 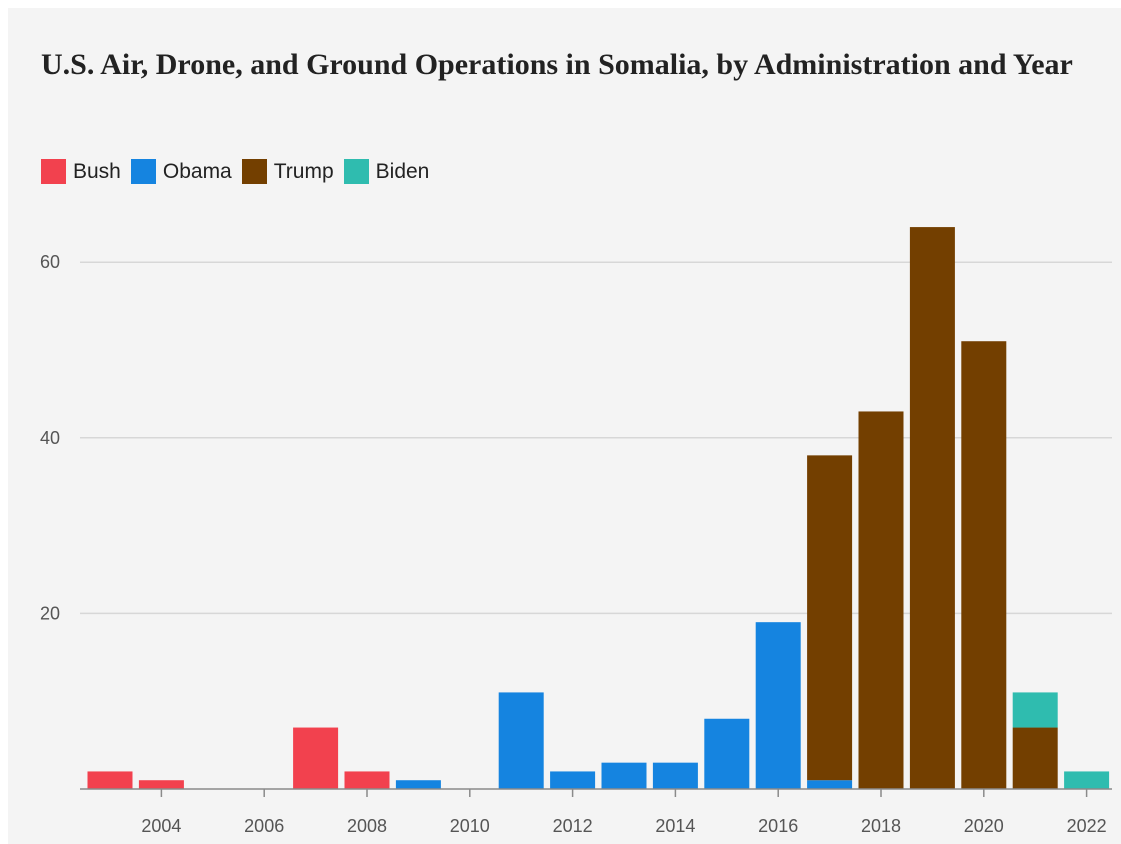 I want to click on legend-swatch-trump, so click(x=254, y=171).